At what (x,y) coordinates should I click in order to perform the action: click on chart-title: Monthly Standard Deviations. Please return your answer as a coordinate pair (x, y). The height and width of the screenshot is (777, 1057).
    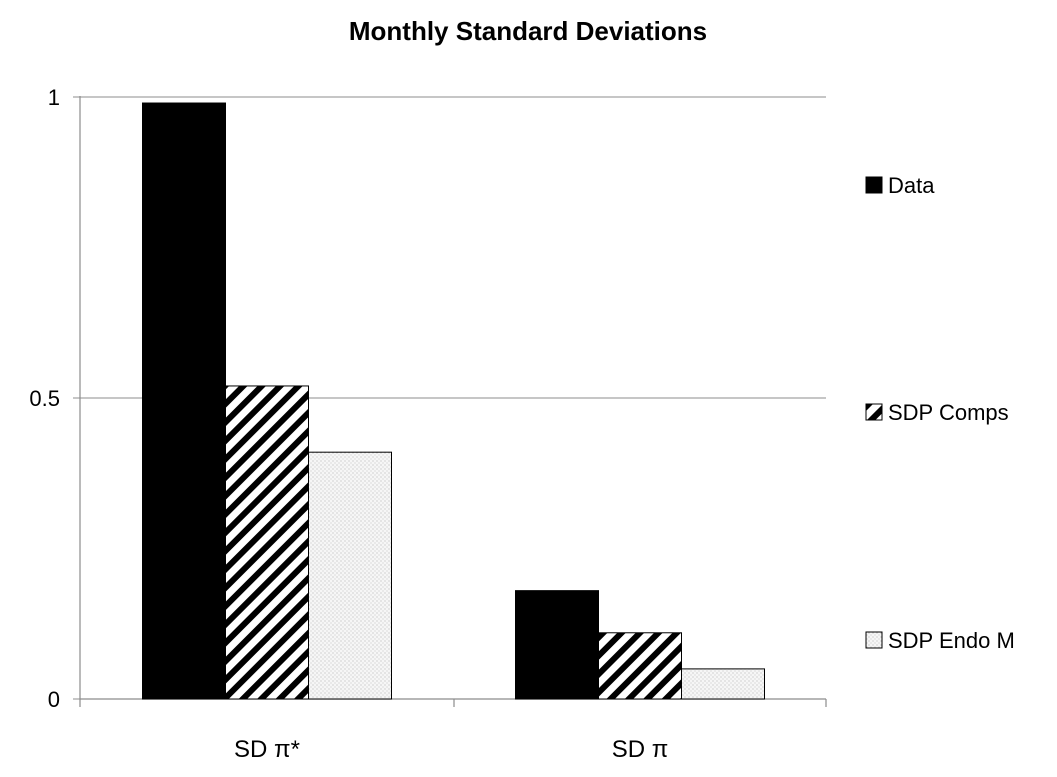
    Looking at the image, I should click on (528, 31).